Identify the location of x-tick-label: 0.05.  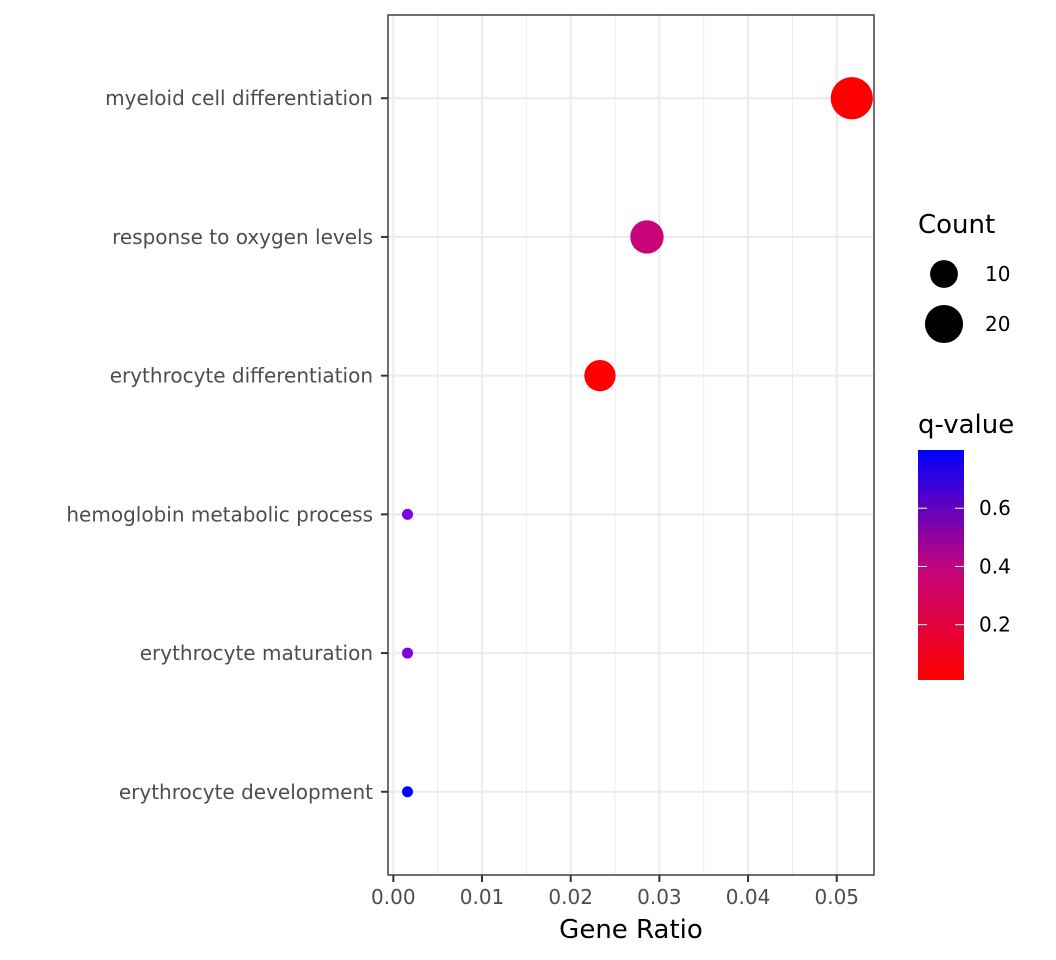
(836, 897).